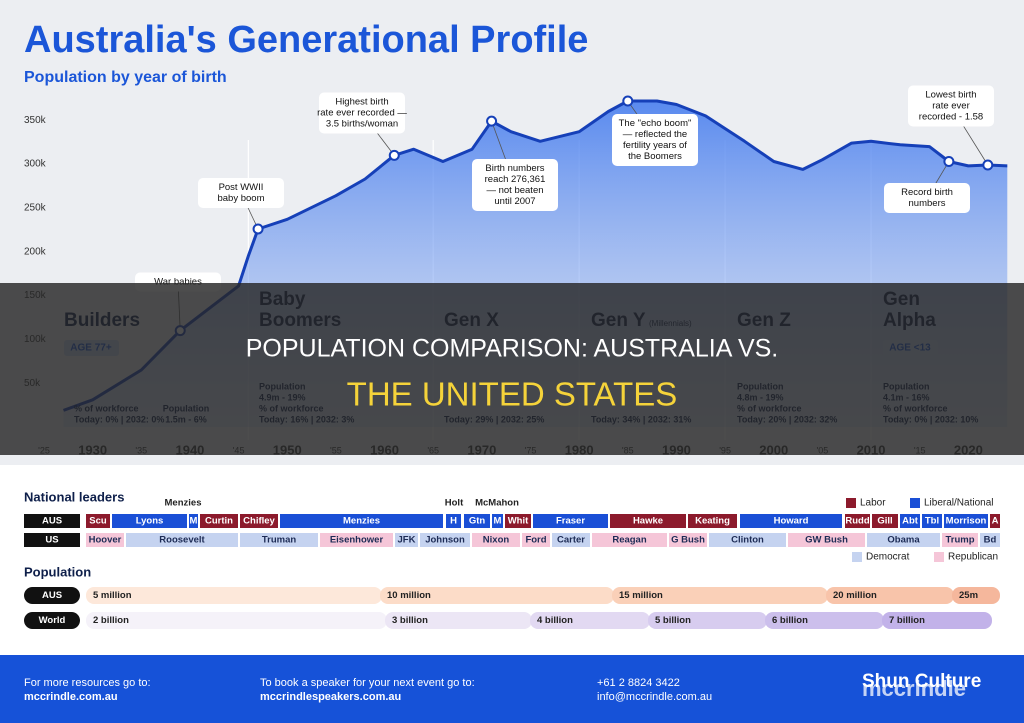 The width and height of the screenshot is (1024, 723). I want to click on annotation-text: the Boomers, so click(655, 156).